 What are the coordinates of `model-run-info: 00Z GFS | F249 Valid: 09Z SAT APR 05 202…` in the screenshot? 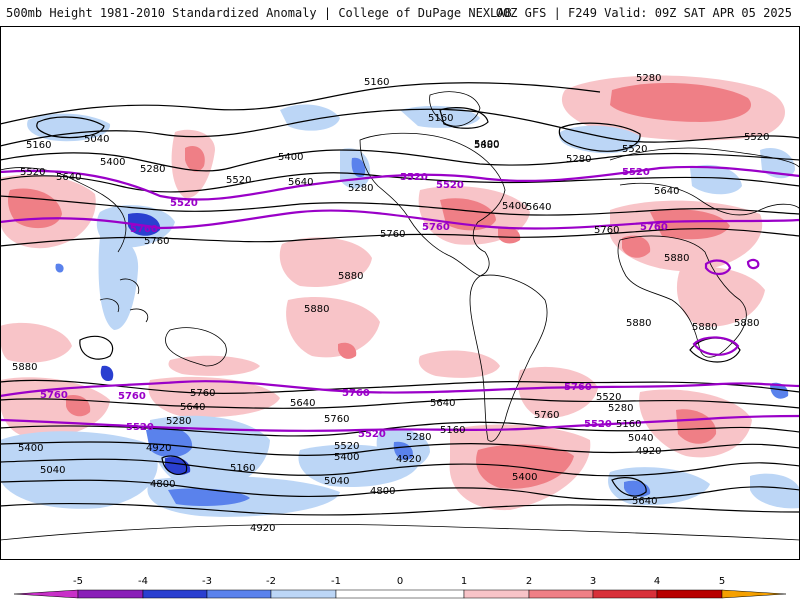 It's located at (643, 13).